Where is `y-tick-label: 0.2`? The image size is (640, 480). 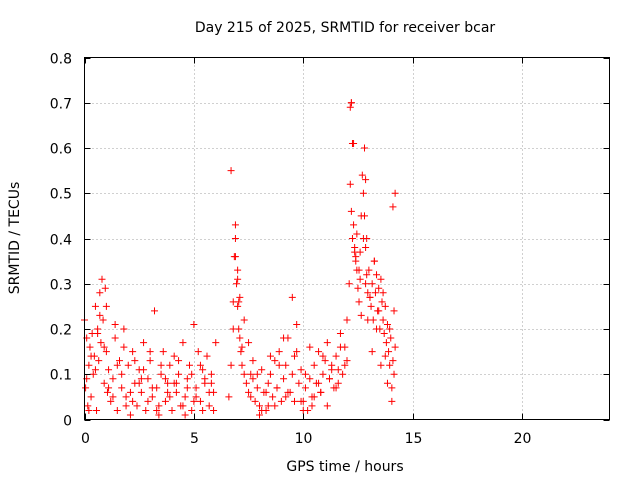
y-tick-label: 0.2 is located at coordinates (61, 331).